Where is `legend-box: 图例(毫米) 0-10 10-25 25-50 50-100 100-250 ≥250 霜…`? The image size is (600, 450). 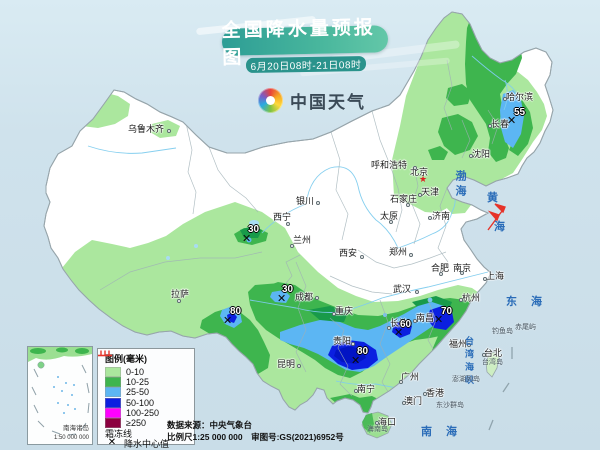 legend-box: 图例(毫米) 0-10 10-25 25-50 50-100 100-250 ≥250 霜… is located at coordinates (146, 398).